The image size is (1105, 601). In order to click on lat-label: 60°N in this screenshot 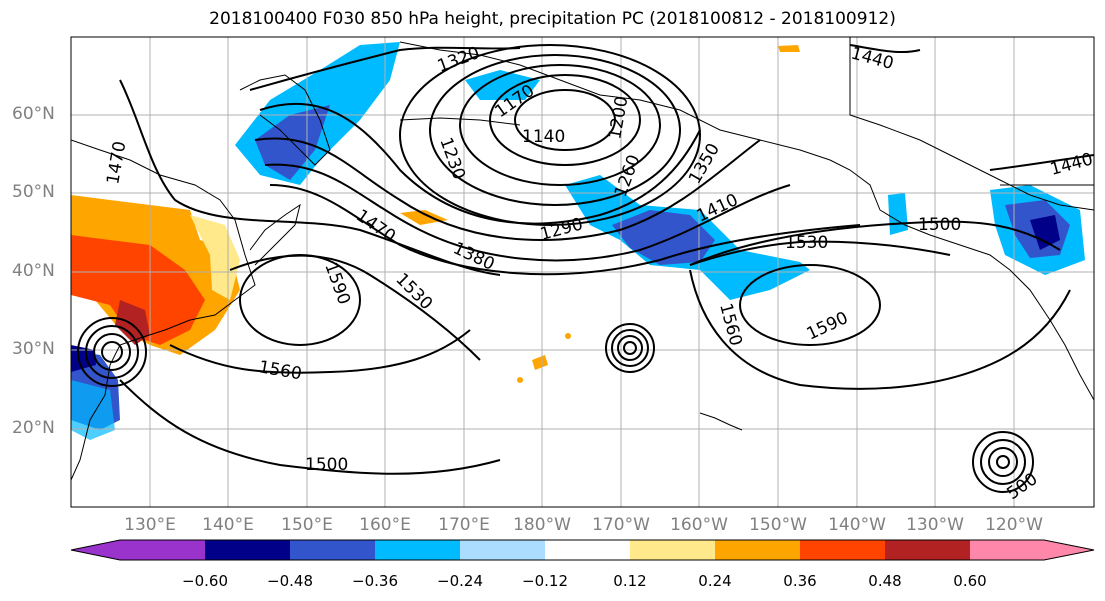, I will do `click(33, 114)`.